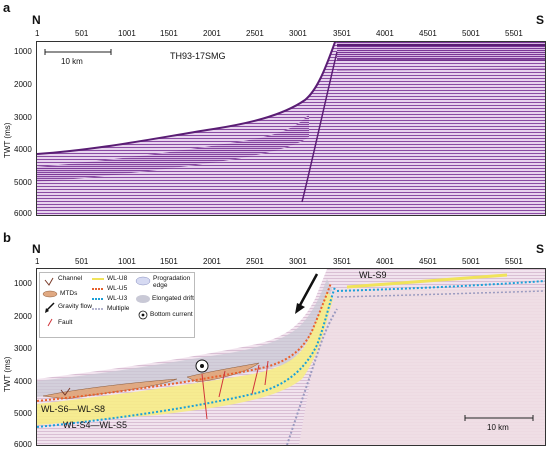 The image size is (550, 453). What do you see at coordinates (172, 282) in the screenshot?
I see `legend-progradation: Progradation edge` at bounding box center [172, 282].